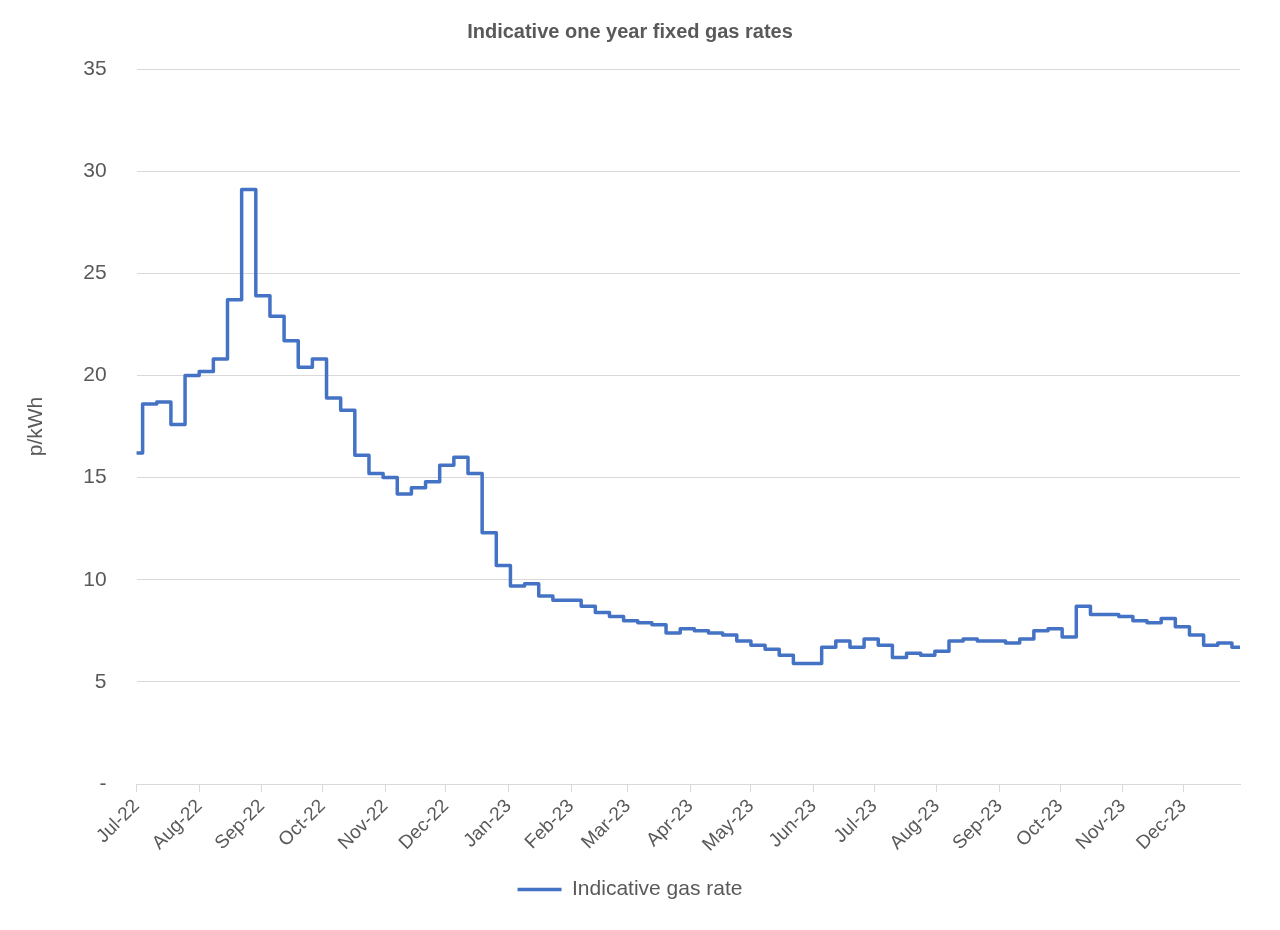 The width and height of the screenshot is (1280, 930). Describe the element at coordinates (100, 680) in the screenshot. I see `y-tick-label: 5` at that location.